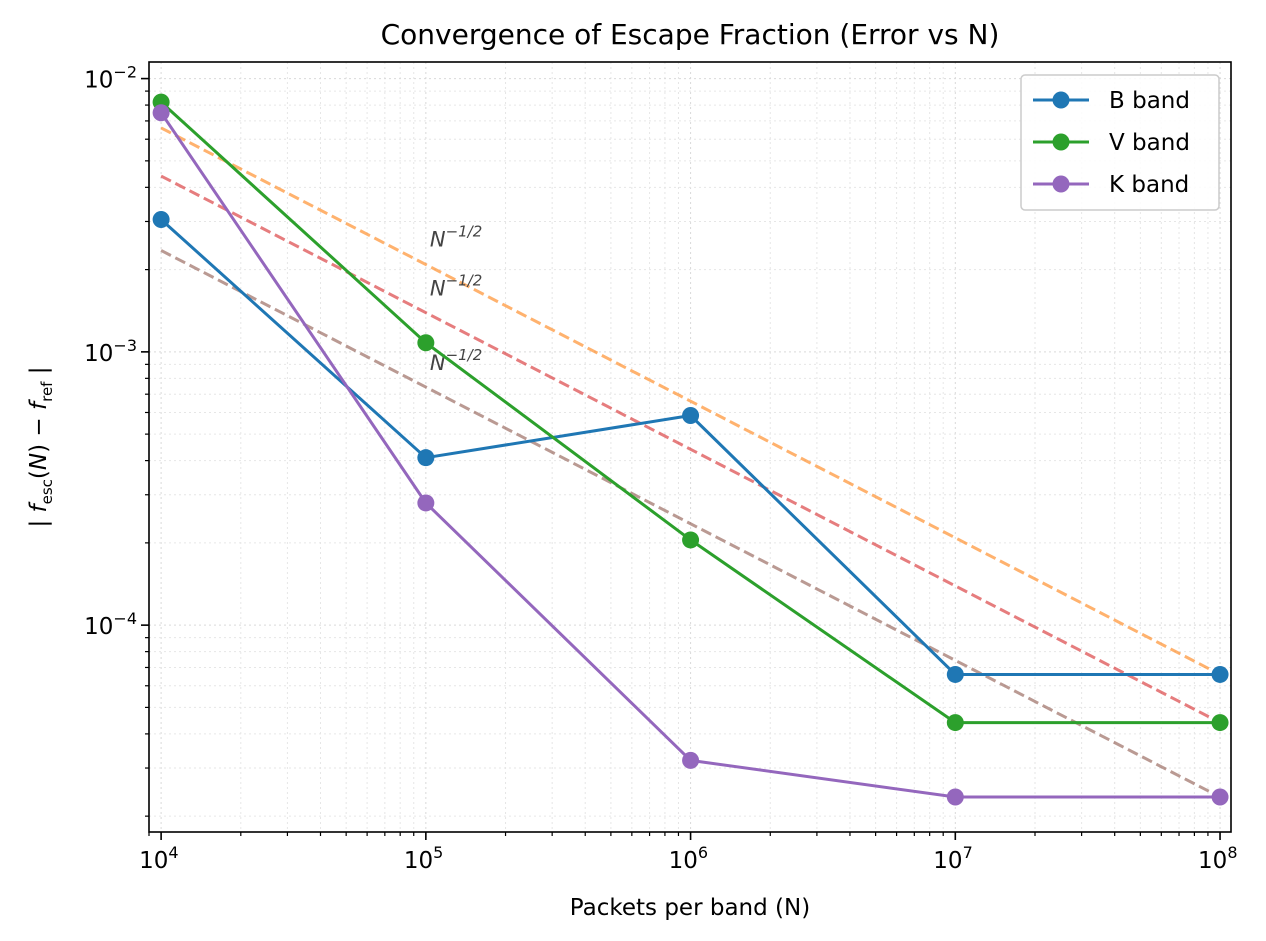  I want to click on x-axis-label: Packets per band (N), so click(690, 908).